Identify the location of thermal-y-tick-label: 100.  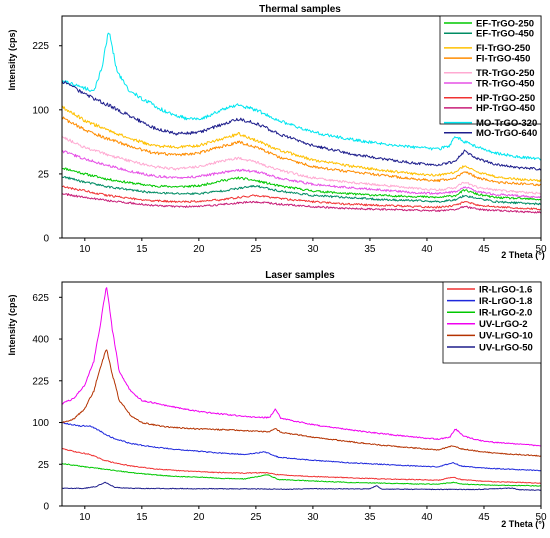
(40, 110).